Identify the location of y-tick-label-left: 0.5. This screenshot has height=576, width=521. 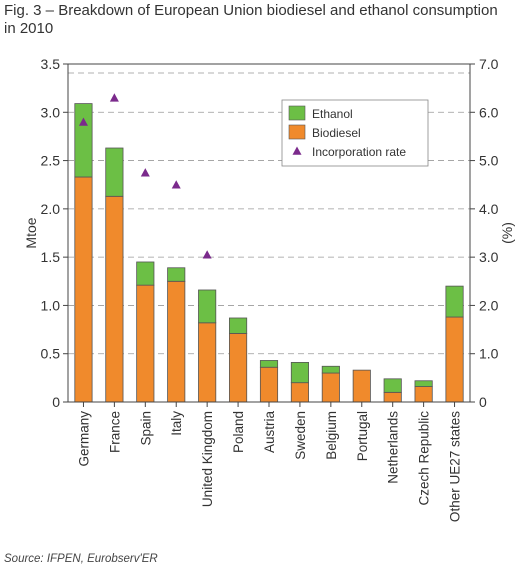
(51, 354).